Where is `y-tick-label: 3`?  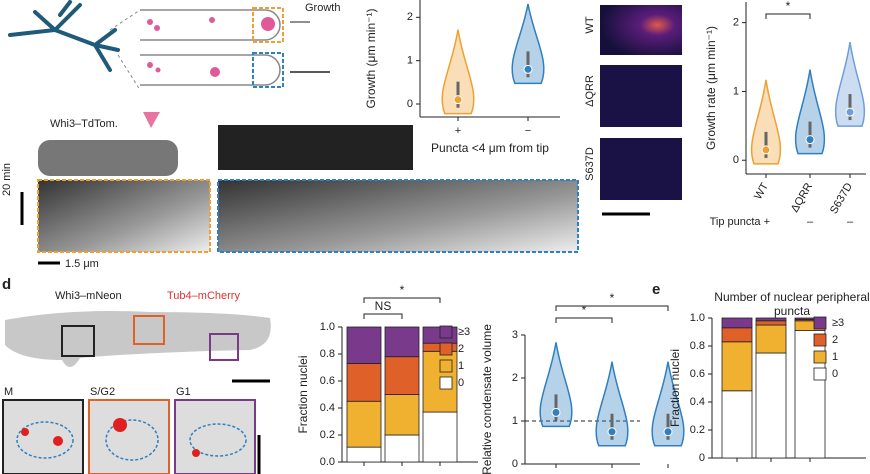 y-tick-label: 3 is located at coordinates (515, 335).